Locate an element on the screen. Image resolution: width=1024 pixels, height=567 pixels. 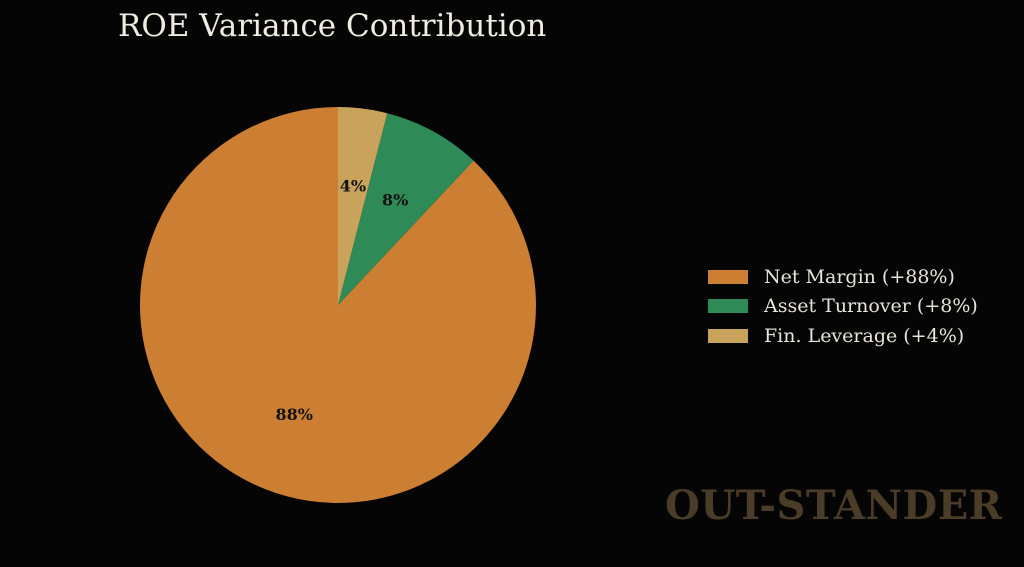
legend-item-0: Net Margin (+88%) is located at coordinates (843, 277).